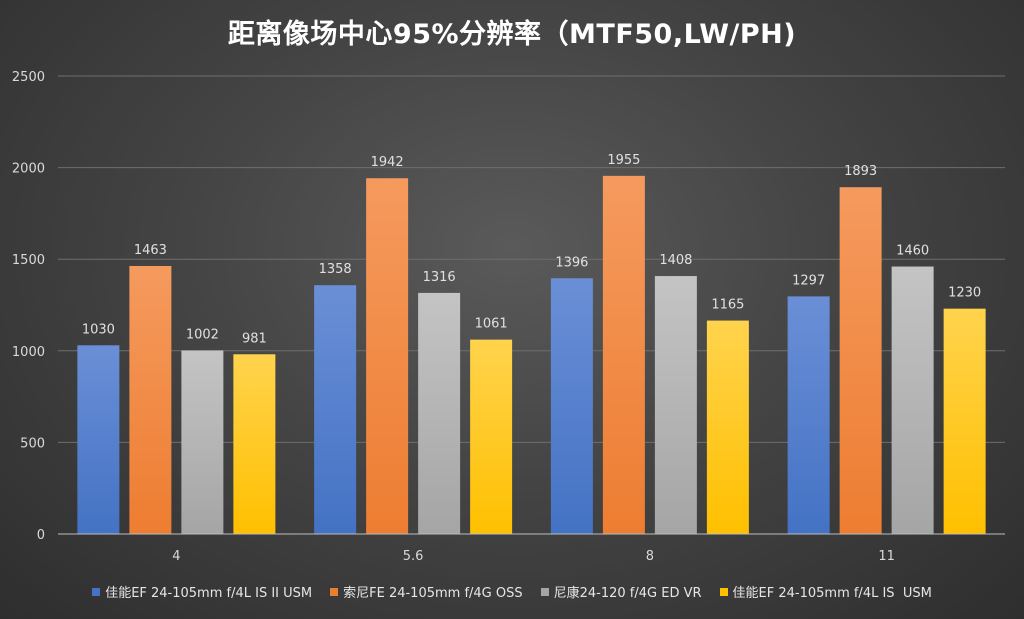  What do you see at coordinates (28, 169) in the screenshot?
I see `y-tick-label: 2000` at bounding box center [28, 169].